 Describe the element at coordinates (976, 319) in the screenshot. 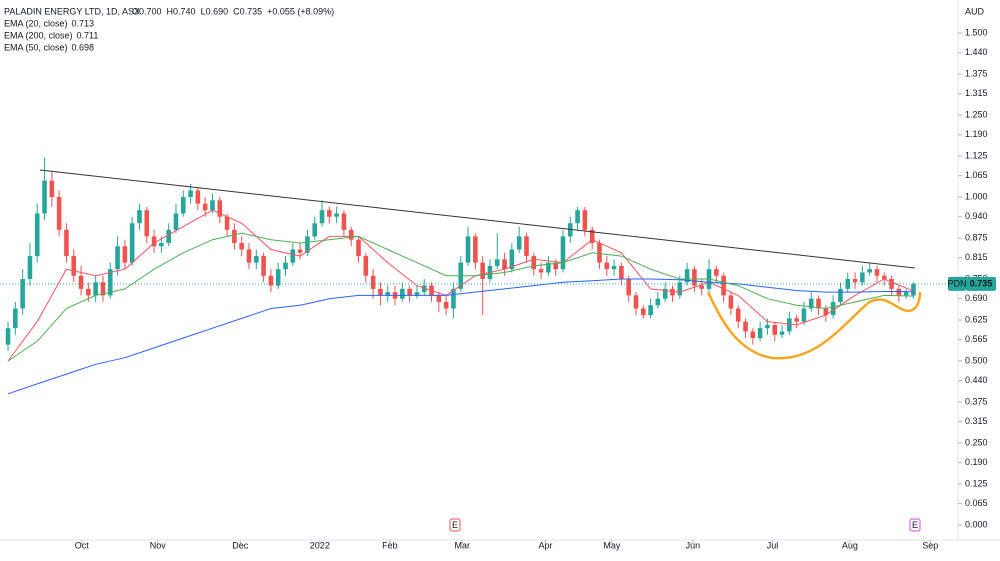

I see `y-tick-label: 0.625` at that location.